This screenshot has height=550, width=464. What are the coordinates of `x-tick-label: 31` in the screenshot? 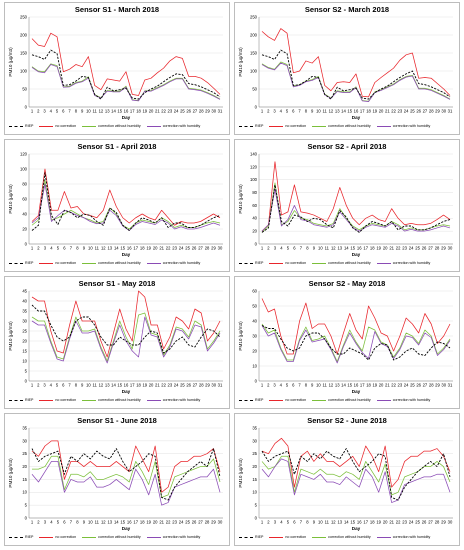 It's located at (220, 385).